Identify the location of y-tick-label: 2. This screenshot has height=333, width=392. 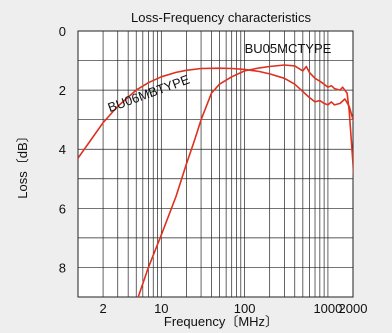
(62, 90).